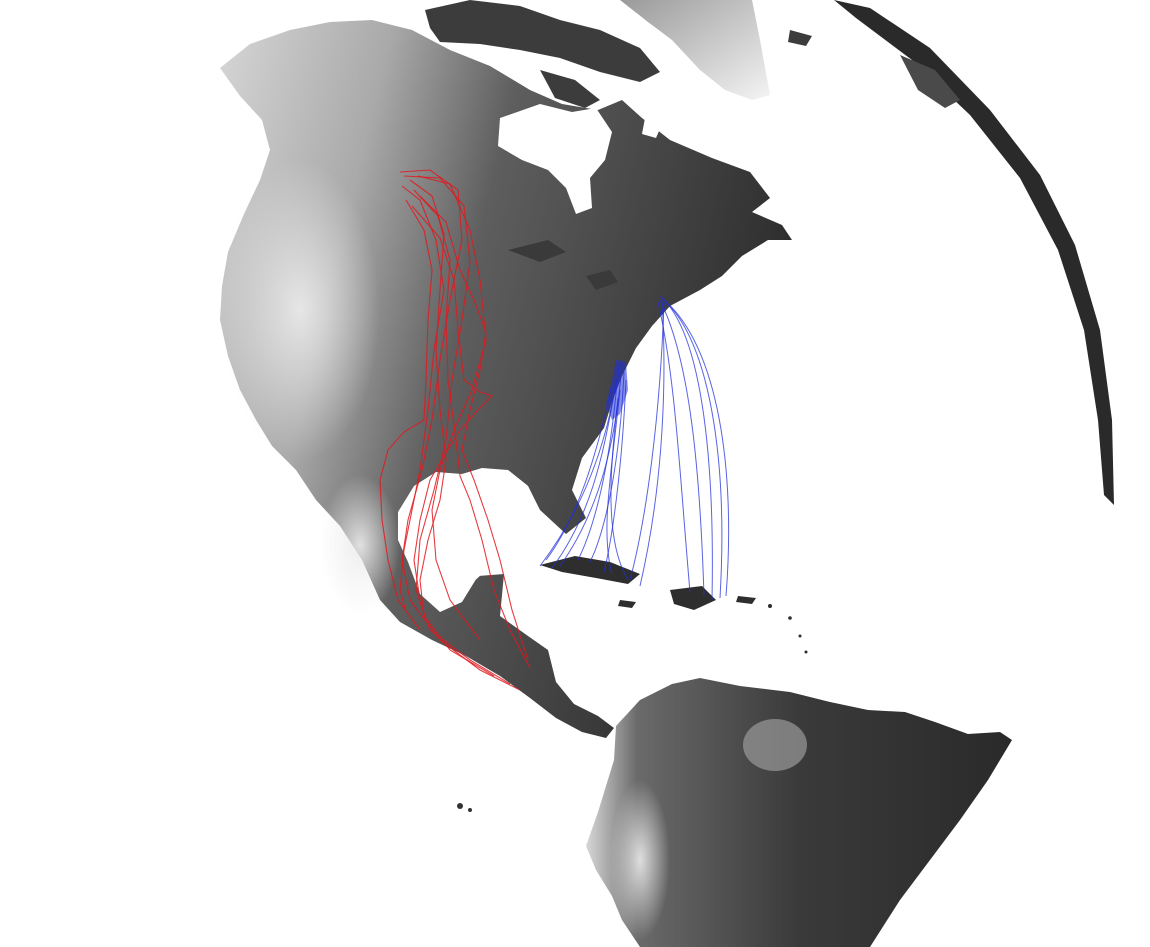  I want to click on caribbean-islands, so click(674, 605).